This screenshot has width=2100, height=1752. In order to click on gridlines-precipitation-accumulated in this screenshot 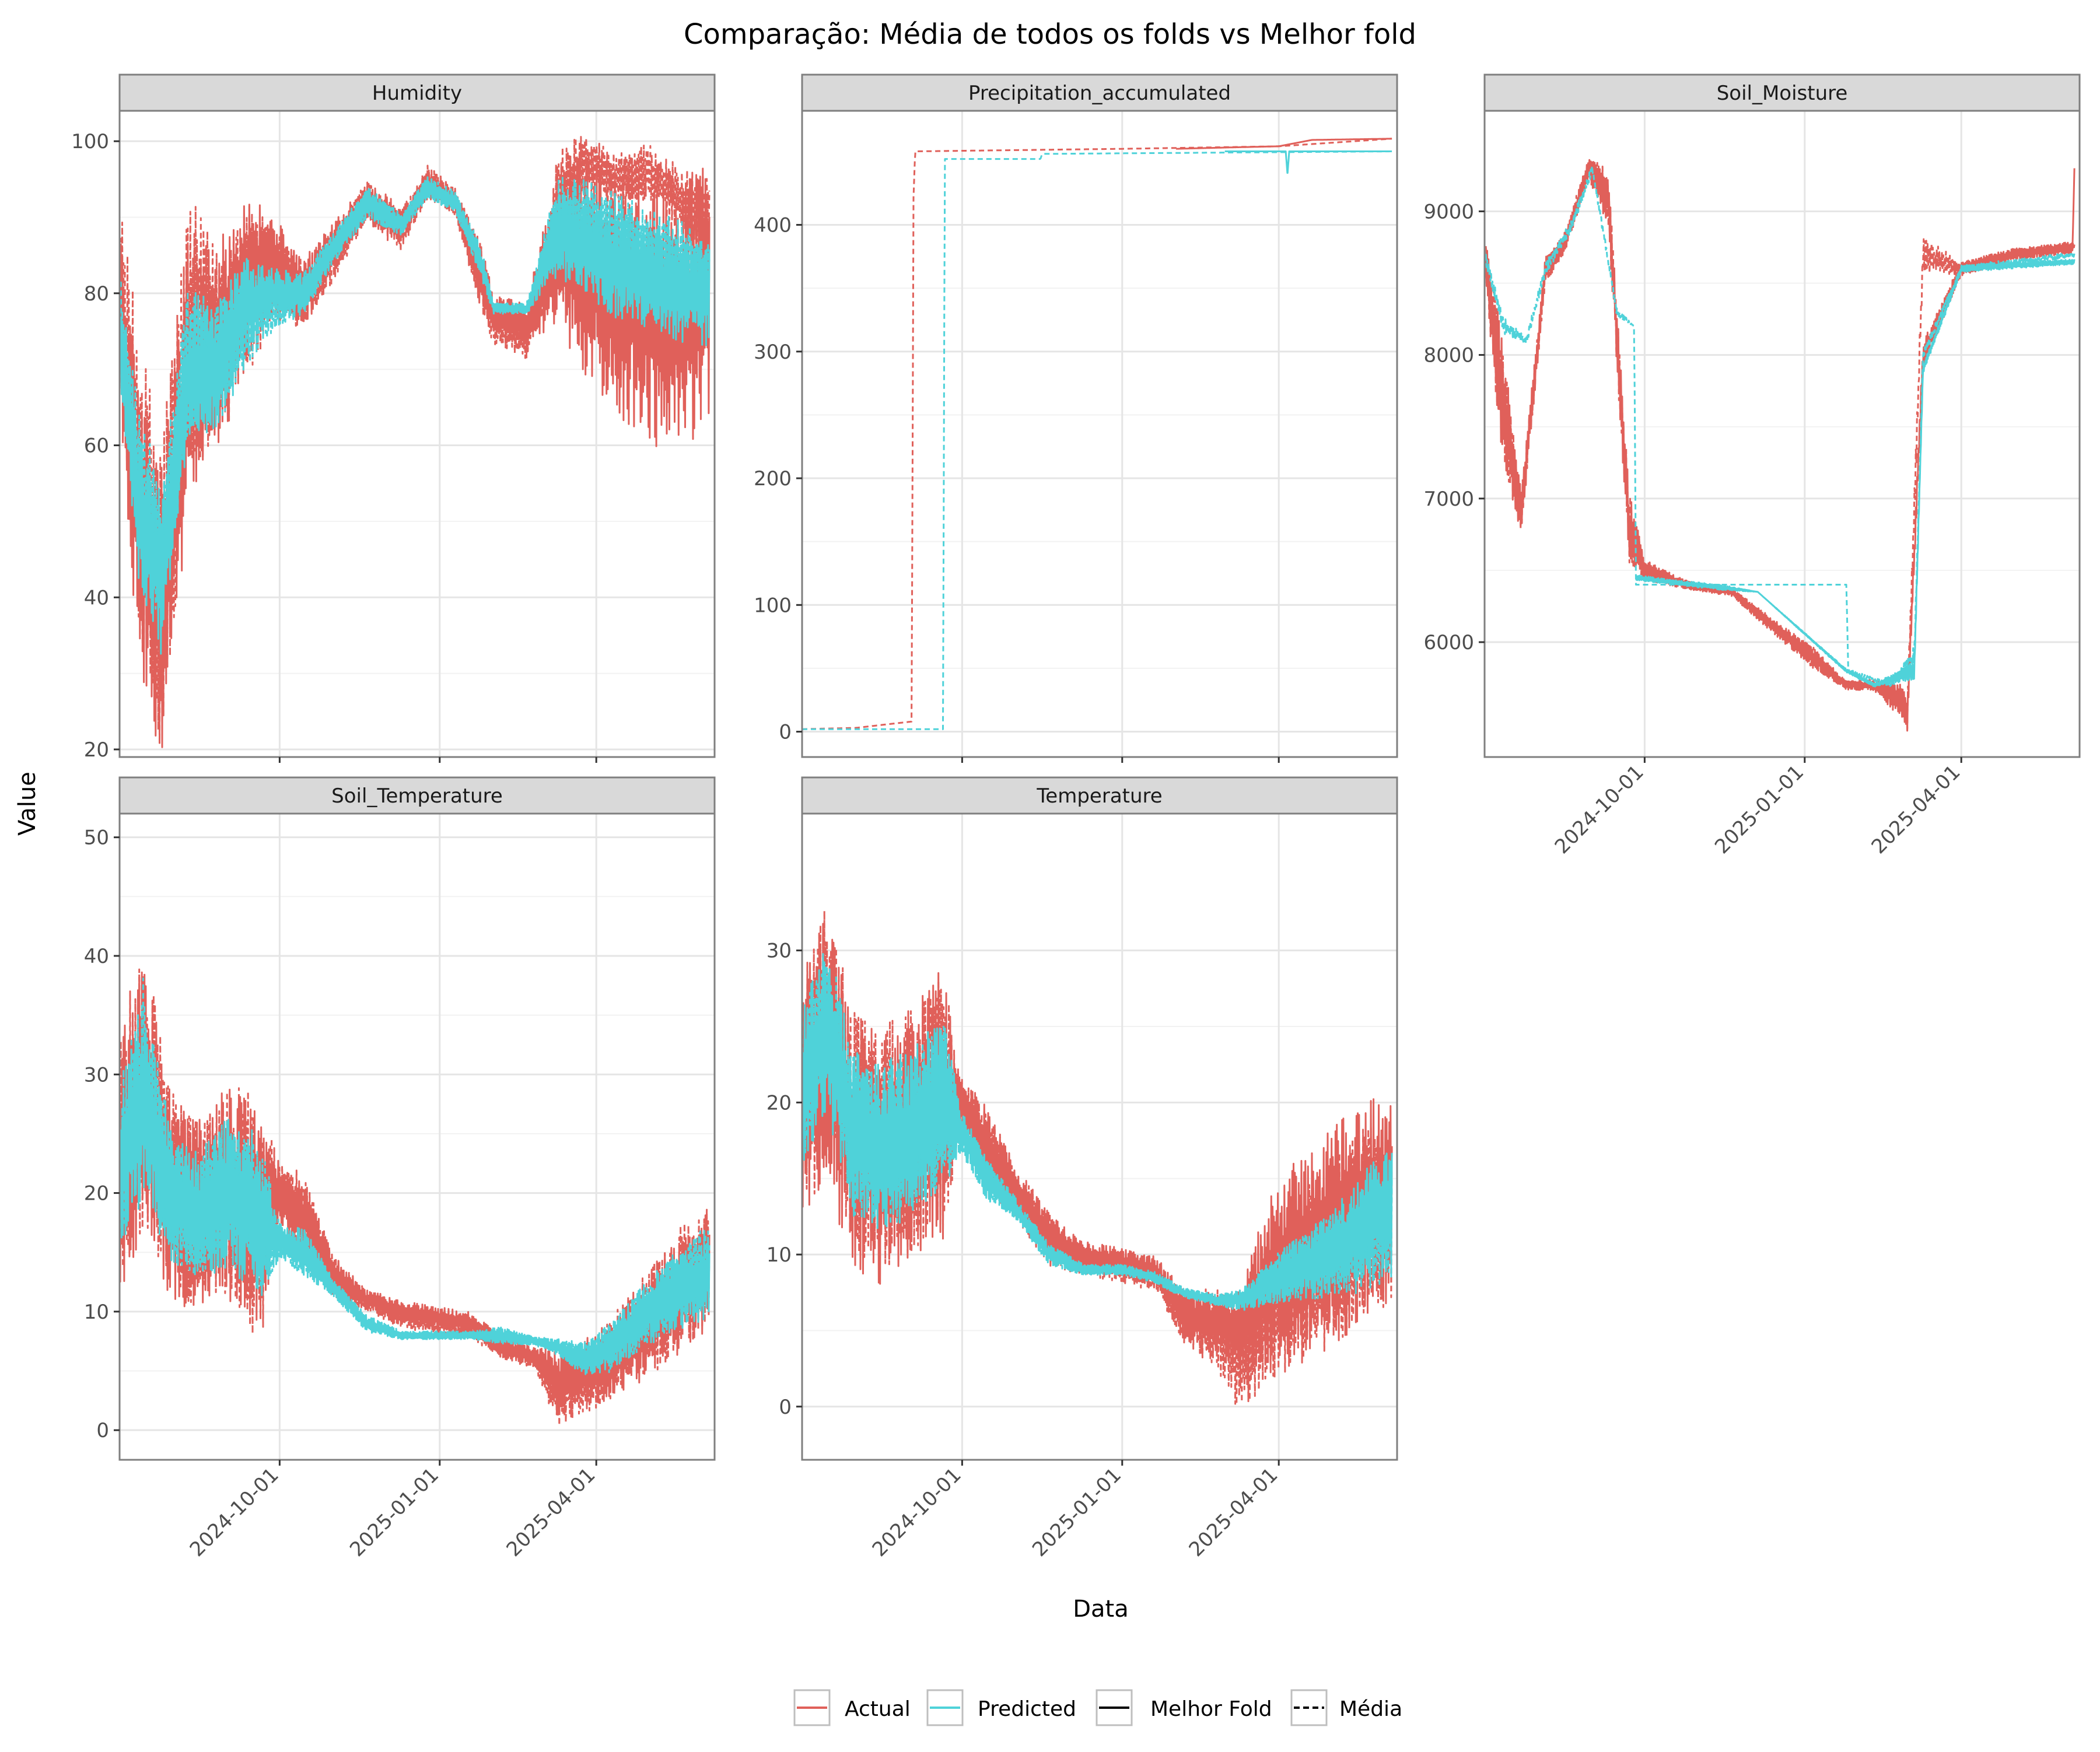, I will do `click(1099, 434)`.